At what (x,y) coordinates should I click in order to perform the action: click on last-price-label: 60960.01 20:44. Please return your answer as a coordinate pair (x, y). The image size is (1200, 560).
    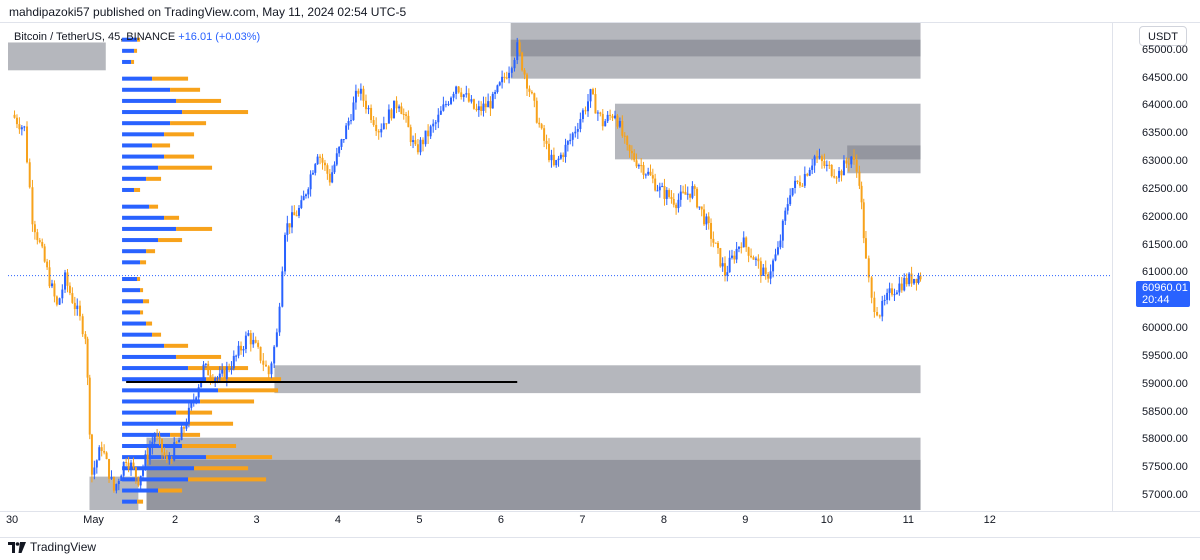
    Looking at the image, I should click on (1163, 294).